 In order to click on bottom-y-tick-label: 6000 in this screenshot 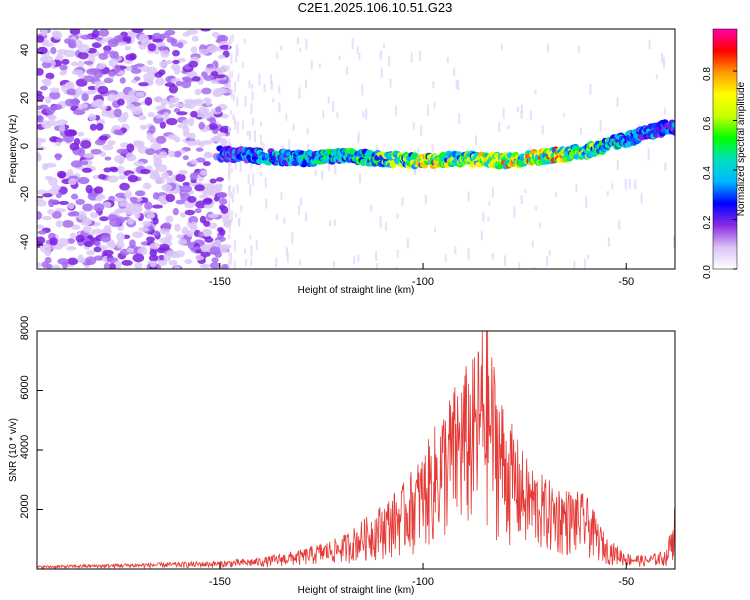, I will do `click(25, 387)`.